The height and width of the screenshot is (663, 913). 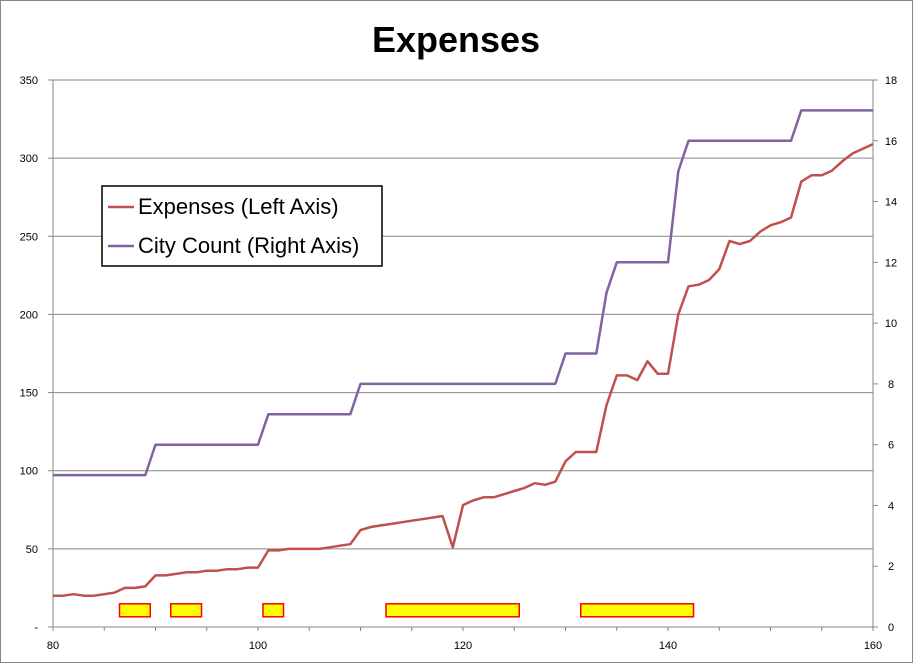 I want to click on y-right-tick-label: 18, so click(x=891, y=81).